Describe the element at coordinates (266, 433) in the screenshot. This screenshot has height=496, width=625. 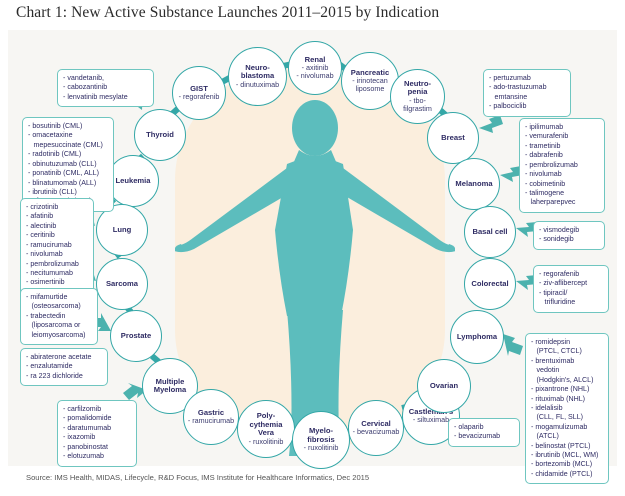
I see `circle-polycythemia-vera-label-3: Vera` at that location.